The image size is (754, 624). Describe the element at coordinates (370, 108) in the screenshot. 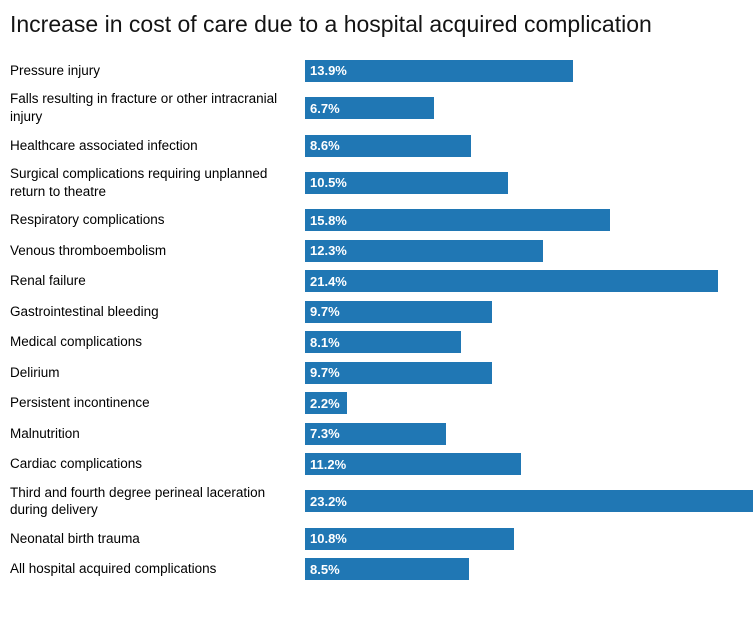

I see `bar: 6.7%` at that location.